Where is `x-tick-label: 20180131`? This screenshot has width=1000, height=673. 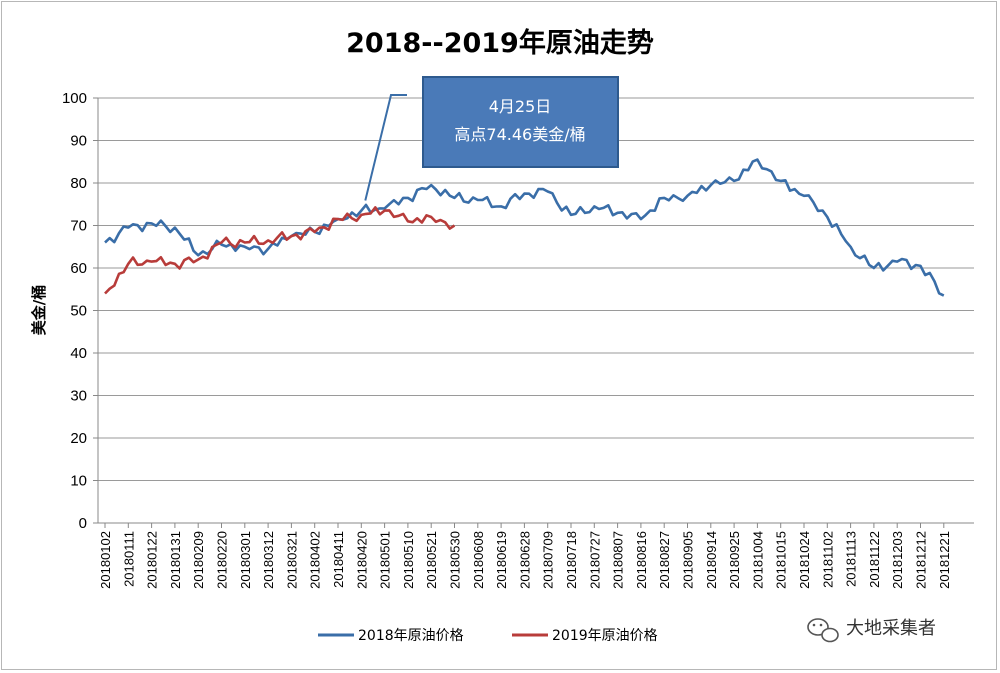 x-tick-label: 20180131 is located at coordinates (175, 560).